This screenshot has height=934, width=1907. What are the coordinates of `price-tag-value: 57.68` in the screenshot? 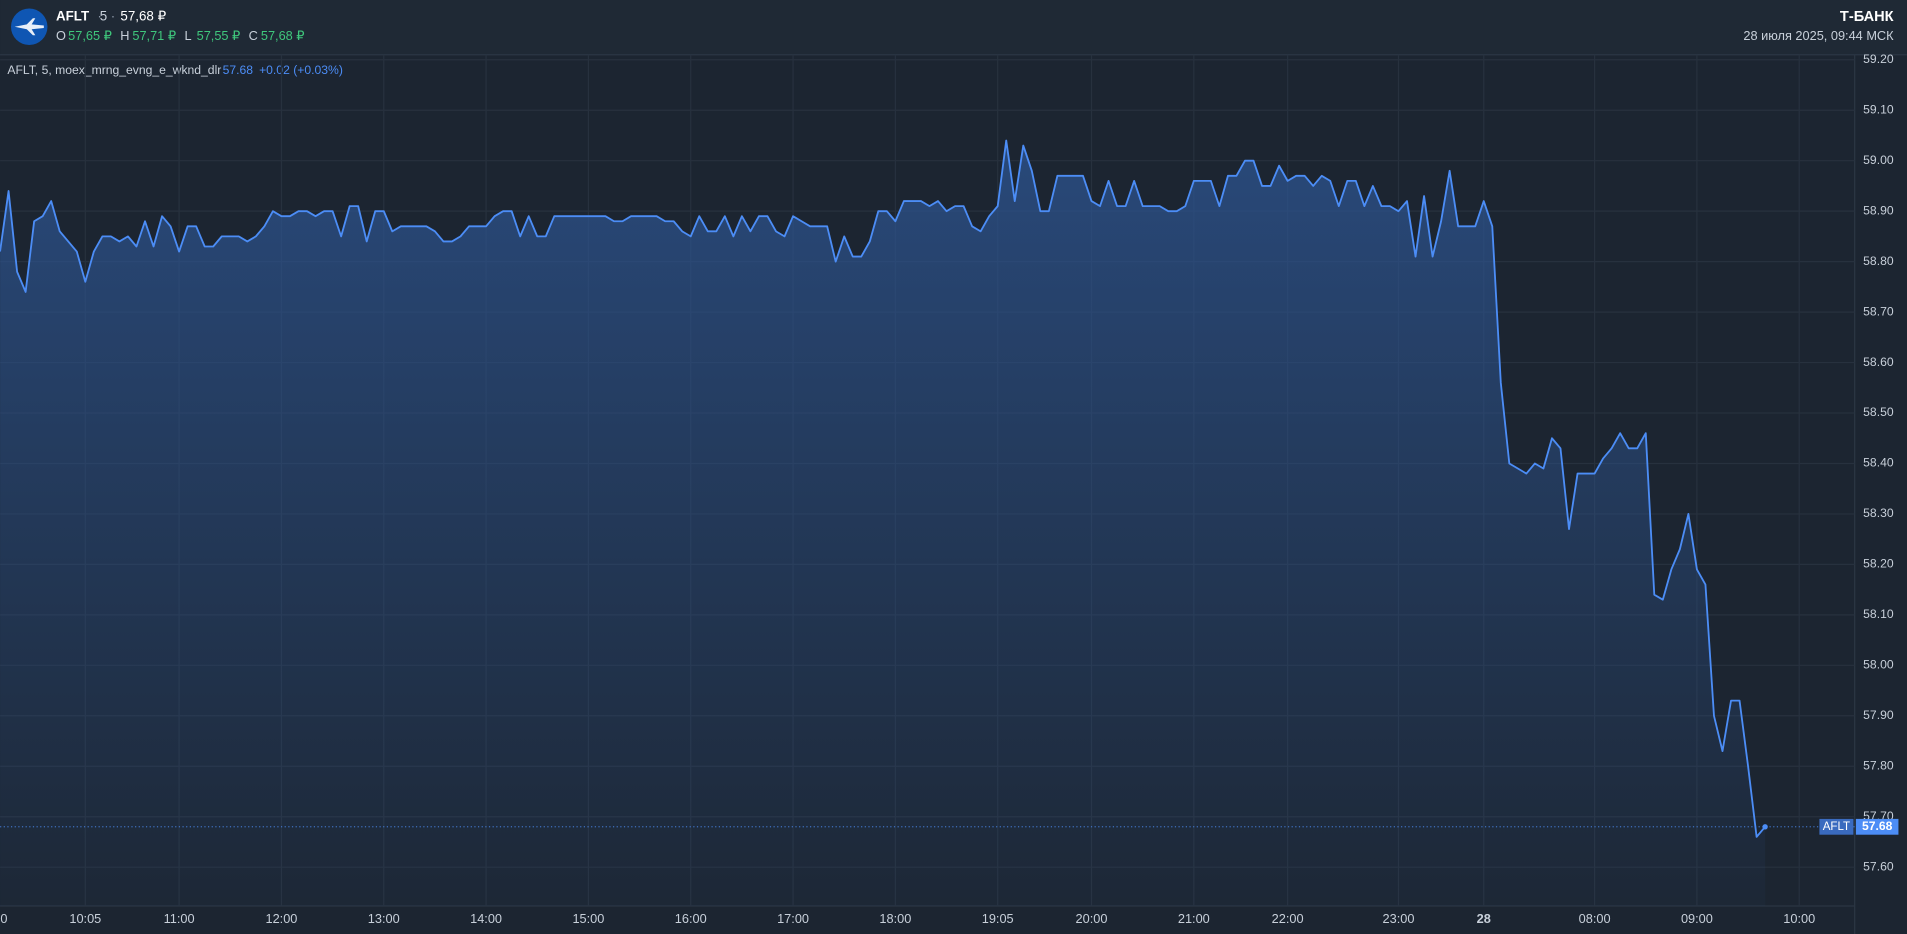 It's located at (1877, 826).